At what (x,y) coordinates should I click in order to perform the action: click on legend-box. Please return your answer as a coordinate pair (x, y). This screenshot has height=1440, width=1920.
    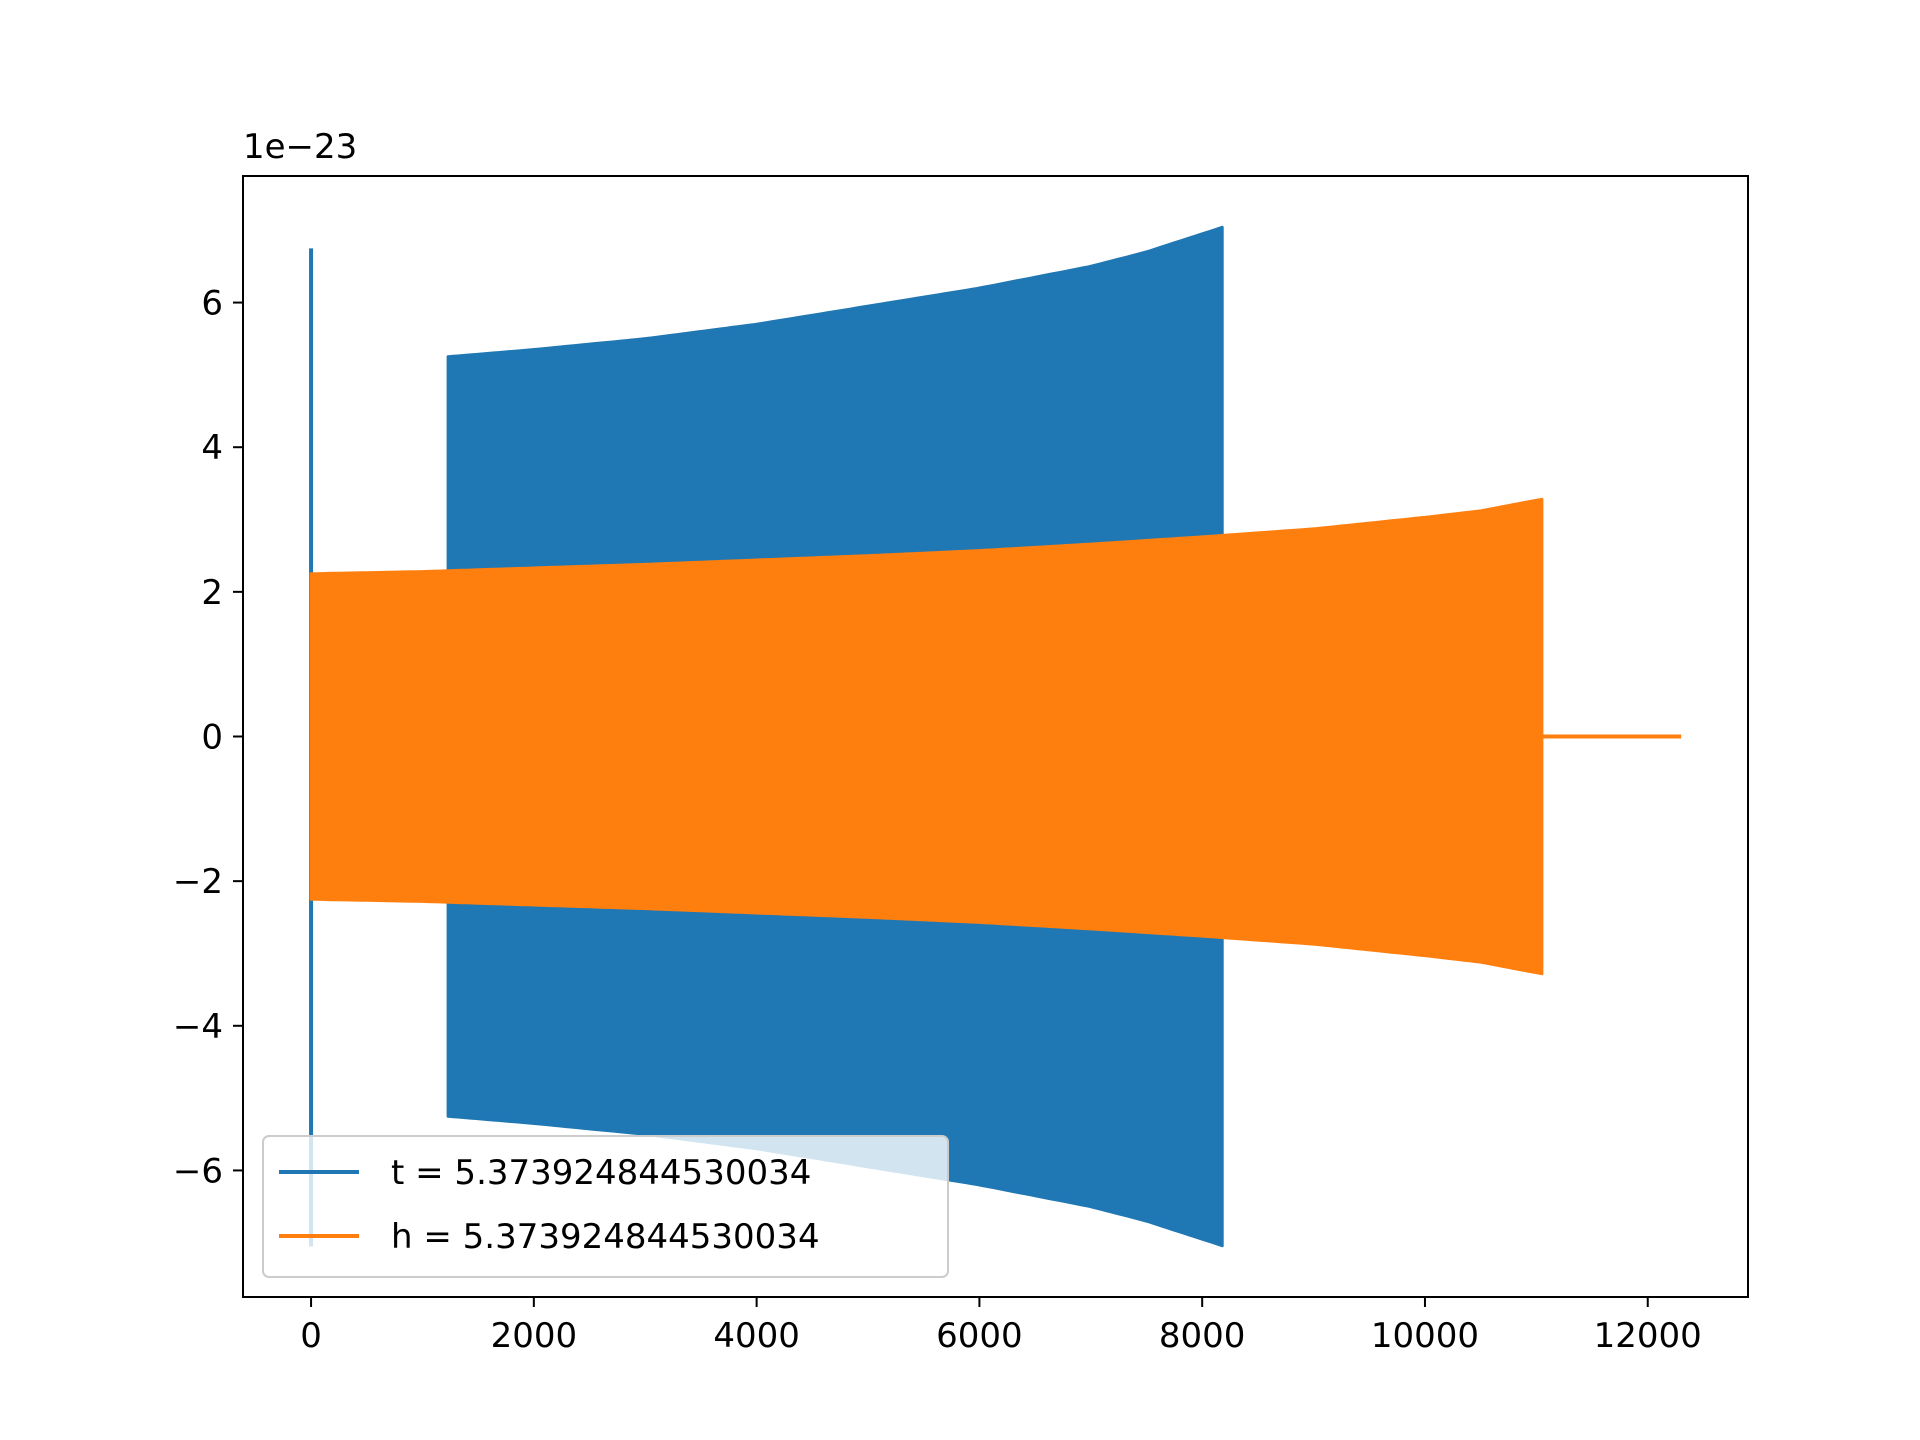
    Looking at the image, I should click on (605, 1206).